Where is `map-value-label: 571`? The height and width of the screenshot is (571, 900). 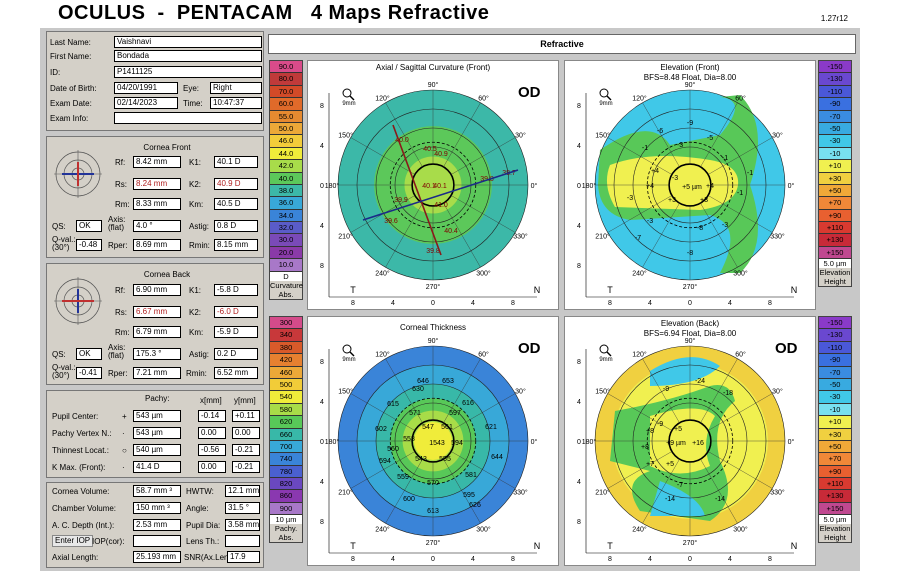
map-value-label: 571 is located at coordinates (415, 413).